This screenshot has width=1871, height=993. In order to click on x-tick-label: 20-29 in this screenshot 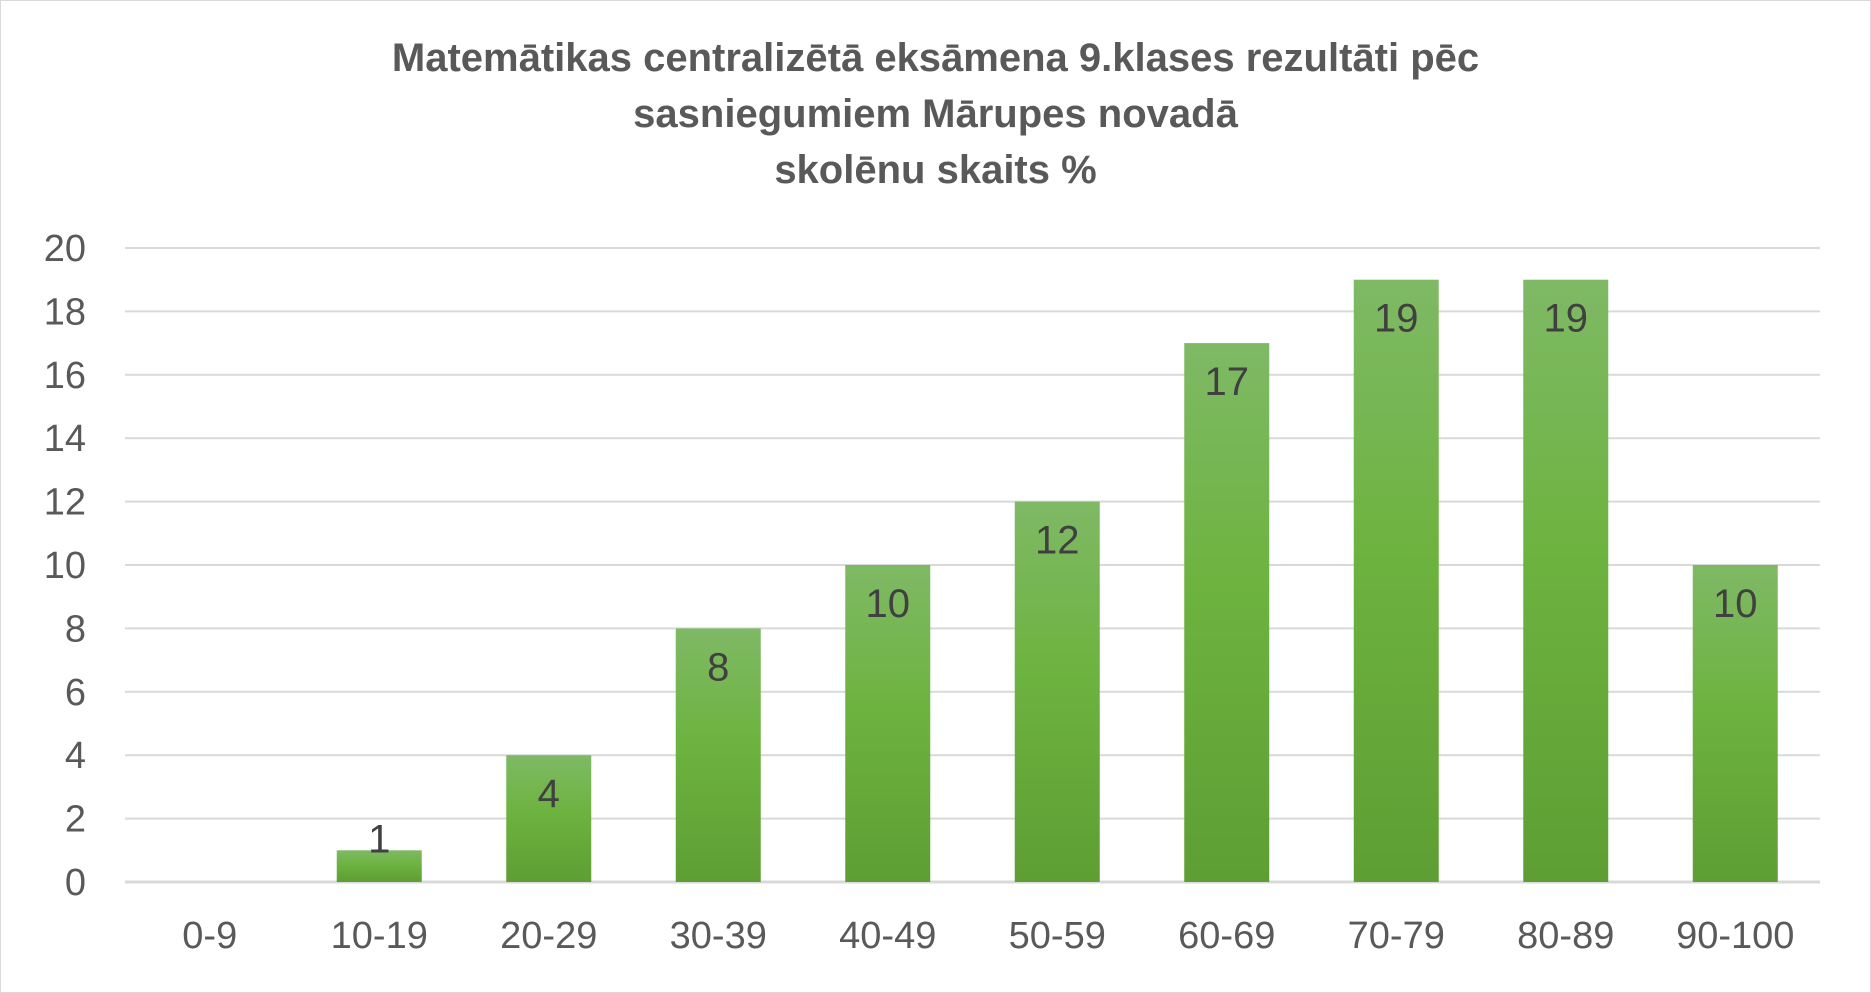, I will do `click(548, 936)`.